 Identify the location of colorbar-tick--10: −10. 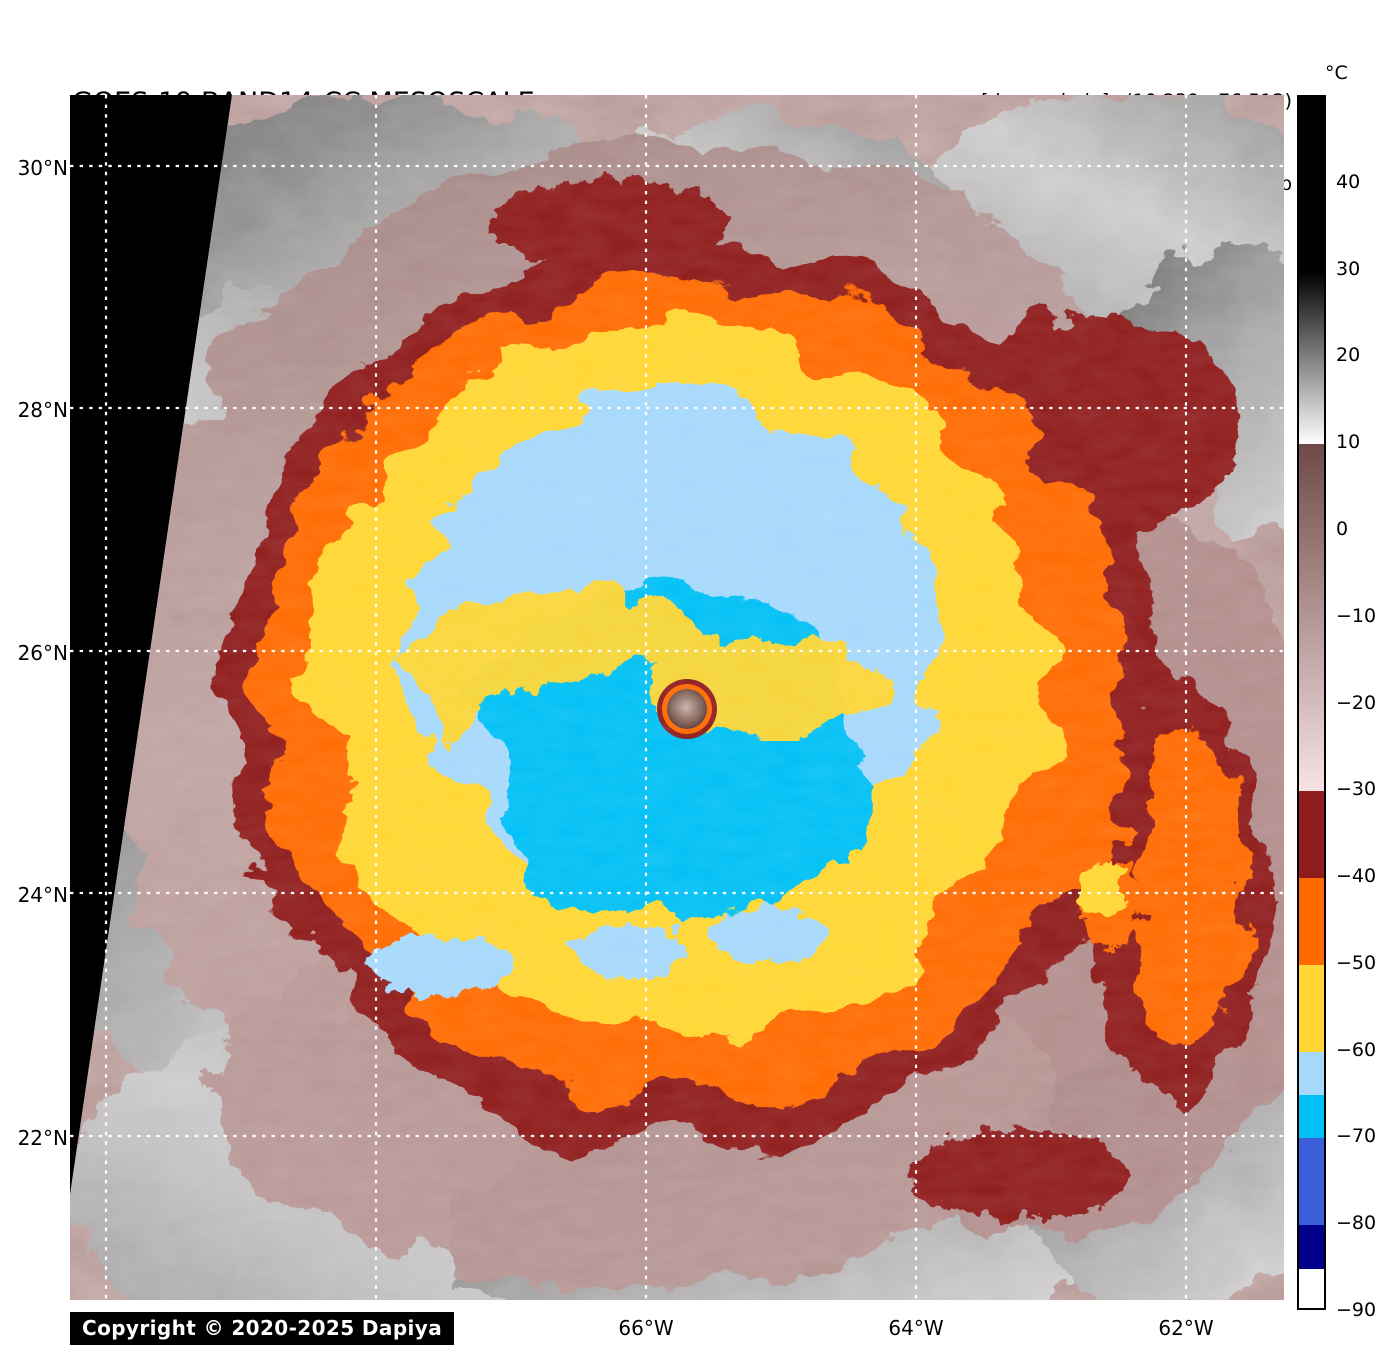
(1356, 615).